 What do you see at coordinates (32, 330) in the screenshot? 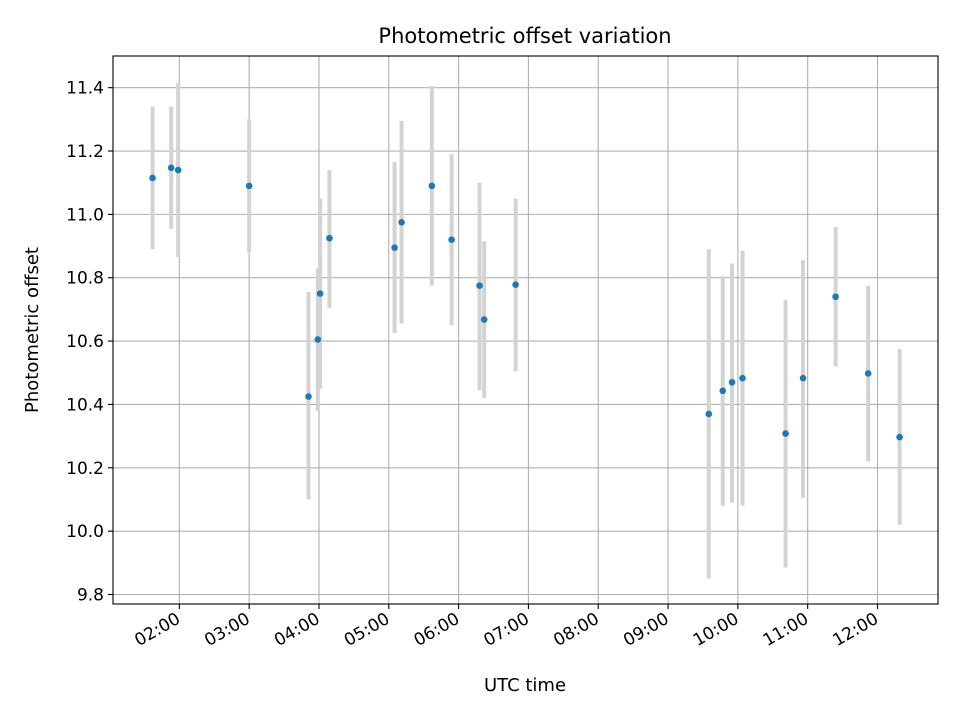
I see `y-axis-label: Photometric offset` at bounding box center [32, 330].